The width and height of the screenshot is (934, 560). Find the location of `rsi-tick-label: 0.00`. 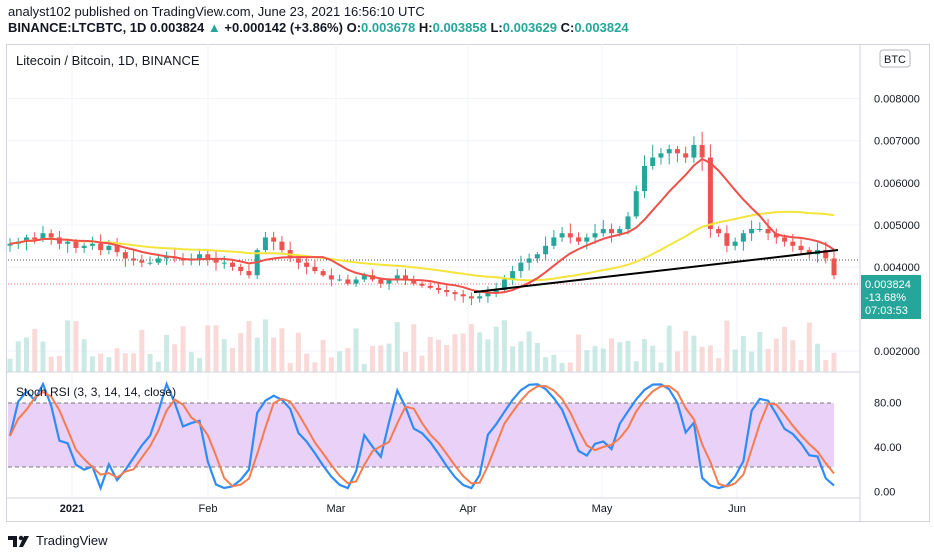

rsi-tick-label: 0.00 is located at coordinates (884, 492).